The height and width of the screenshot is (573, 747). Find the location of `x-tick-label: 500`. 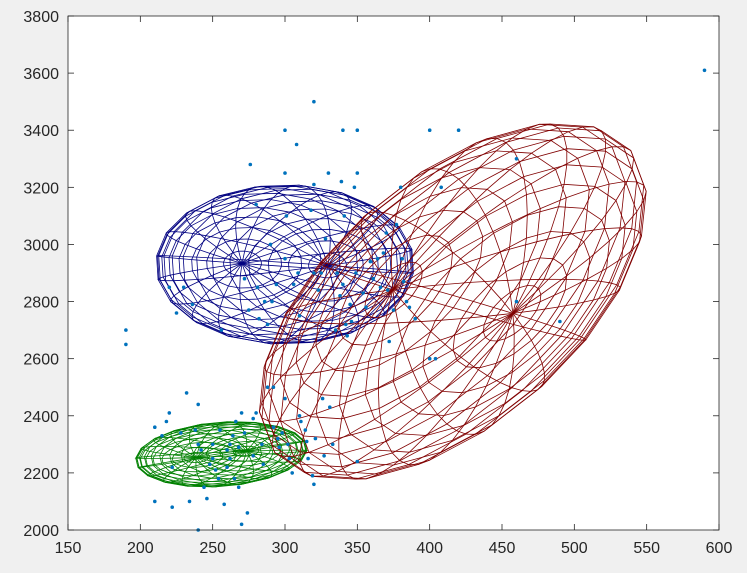

x-tick-label: 500 is located at coordinates (574, 548).